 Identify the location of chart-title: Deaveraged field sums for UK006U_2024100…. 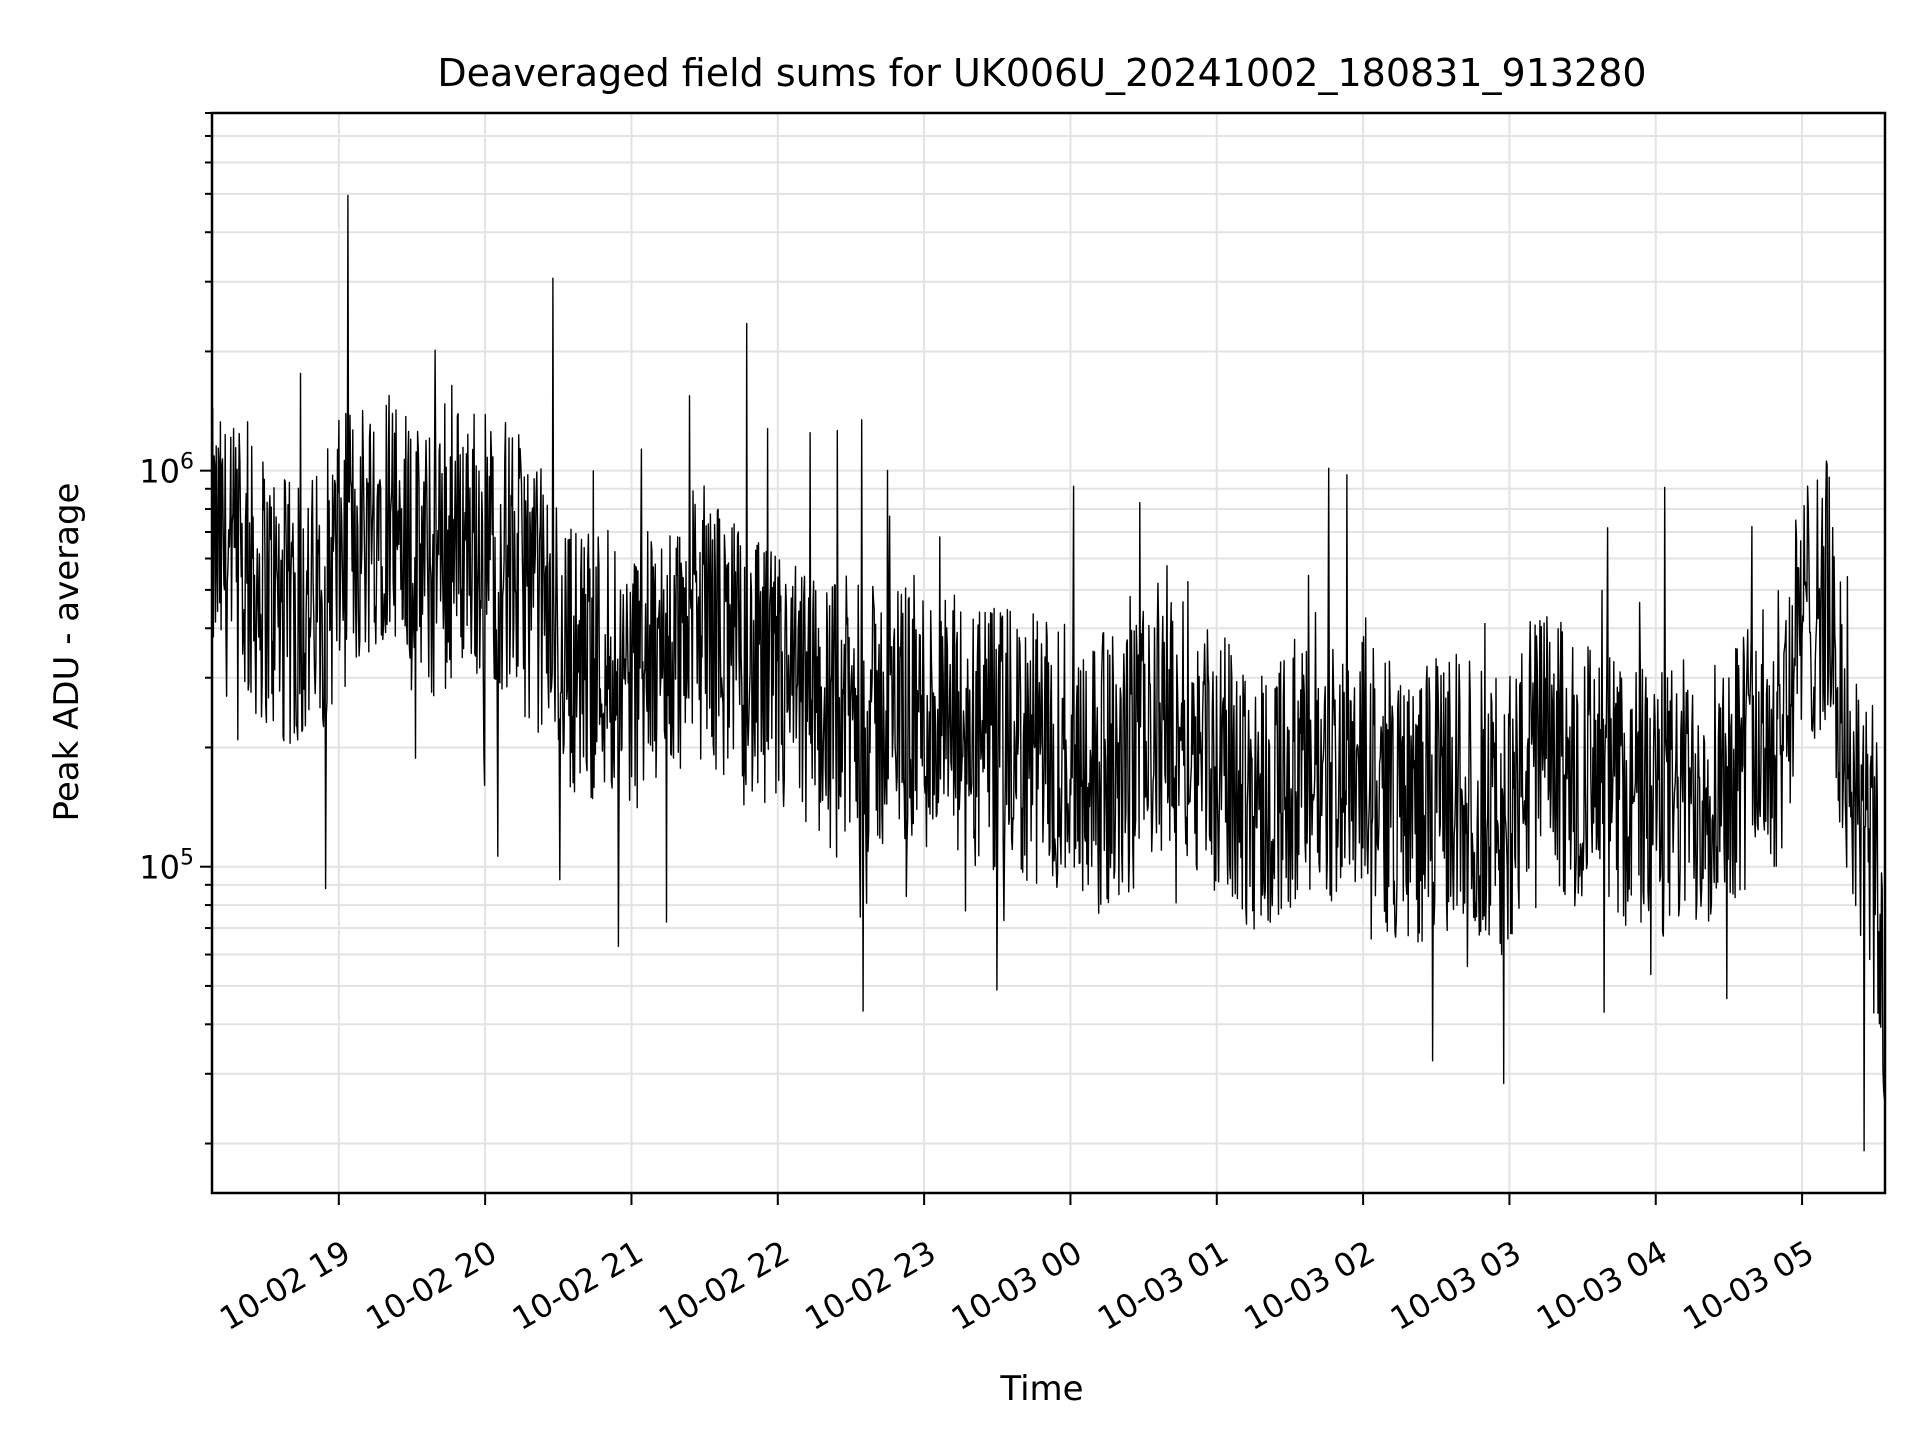
(1041, 73).